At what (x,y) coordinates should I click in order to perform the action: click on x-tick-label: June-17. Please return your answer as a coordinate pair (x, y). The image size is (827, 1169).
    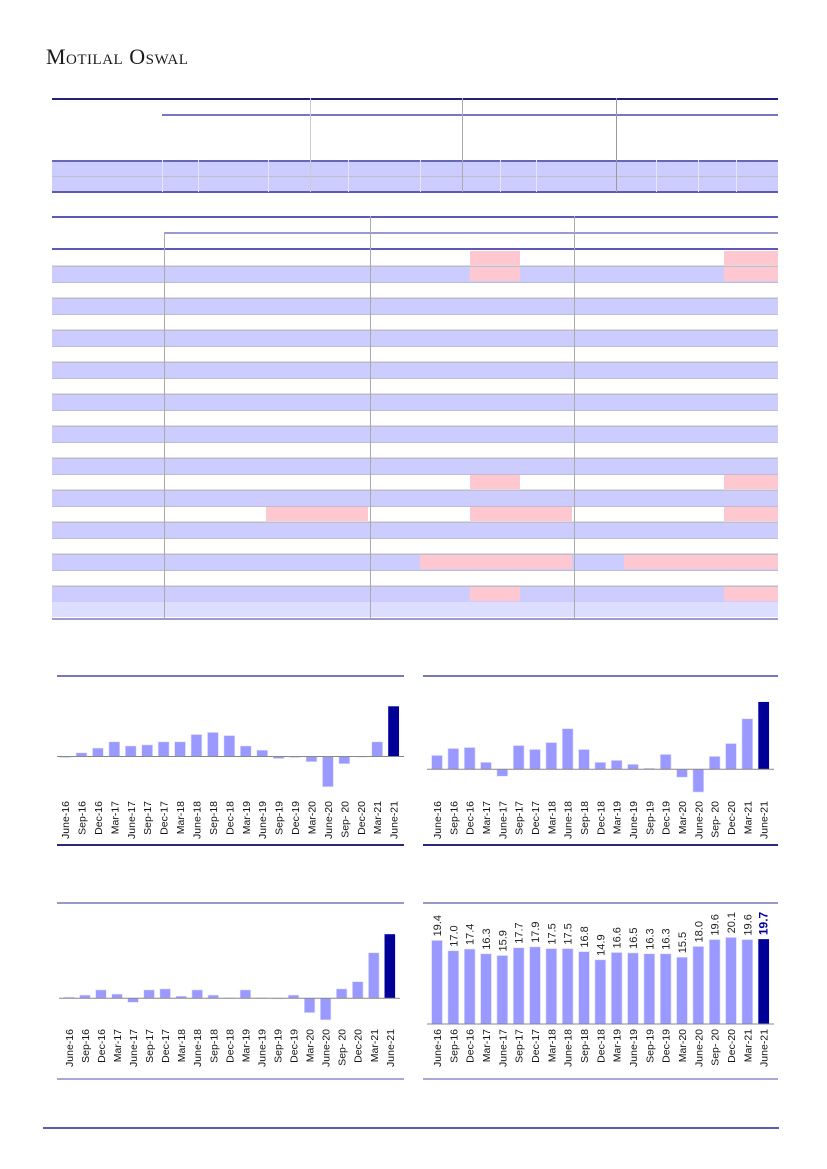
    Looking at the image, I should click on (503, 1048).